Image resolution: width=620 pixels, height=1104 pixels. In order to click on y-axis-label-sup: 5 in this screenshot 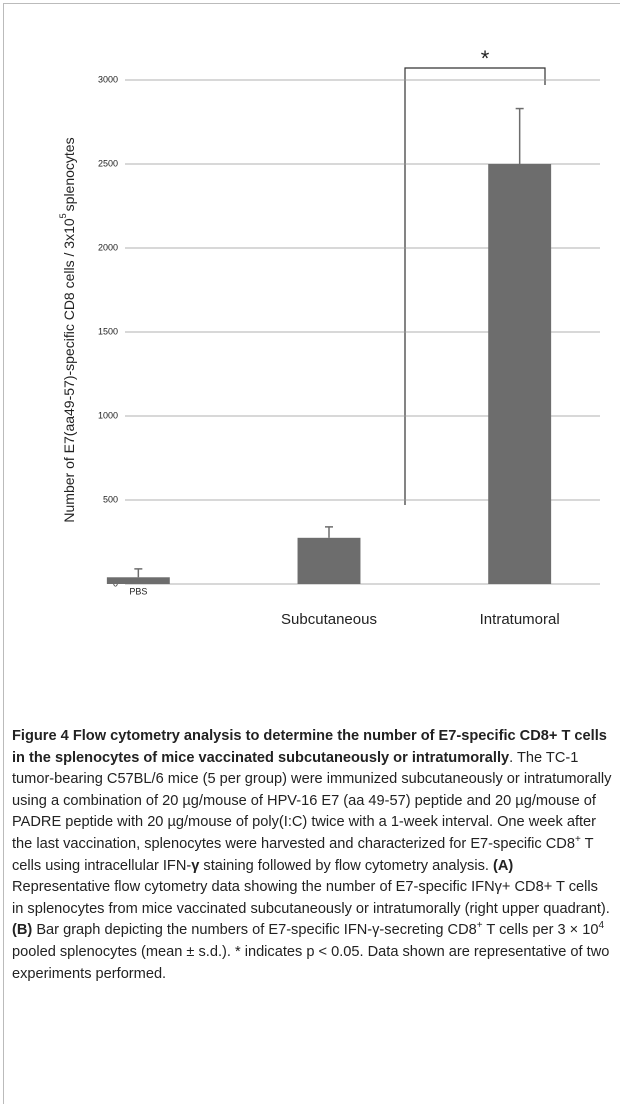, I will do `click(63, 215)`.